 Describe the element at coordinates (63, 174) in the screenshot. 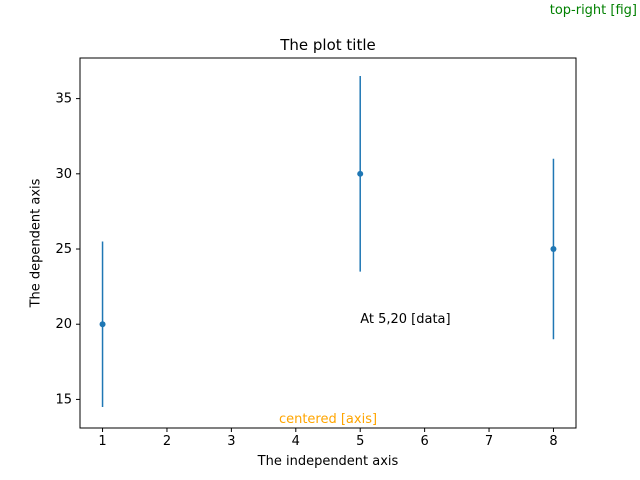

I see `y-tick-label: 30` at that location.